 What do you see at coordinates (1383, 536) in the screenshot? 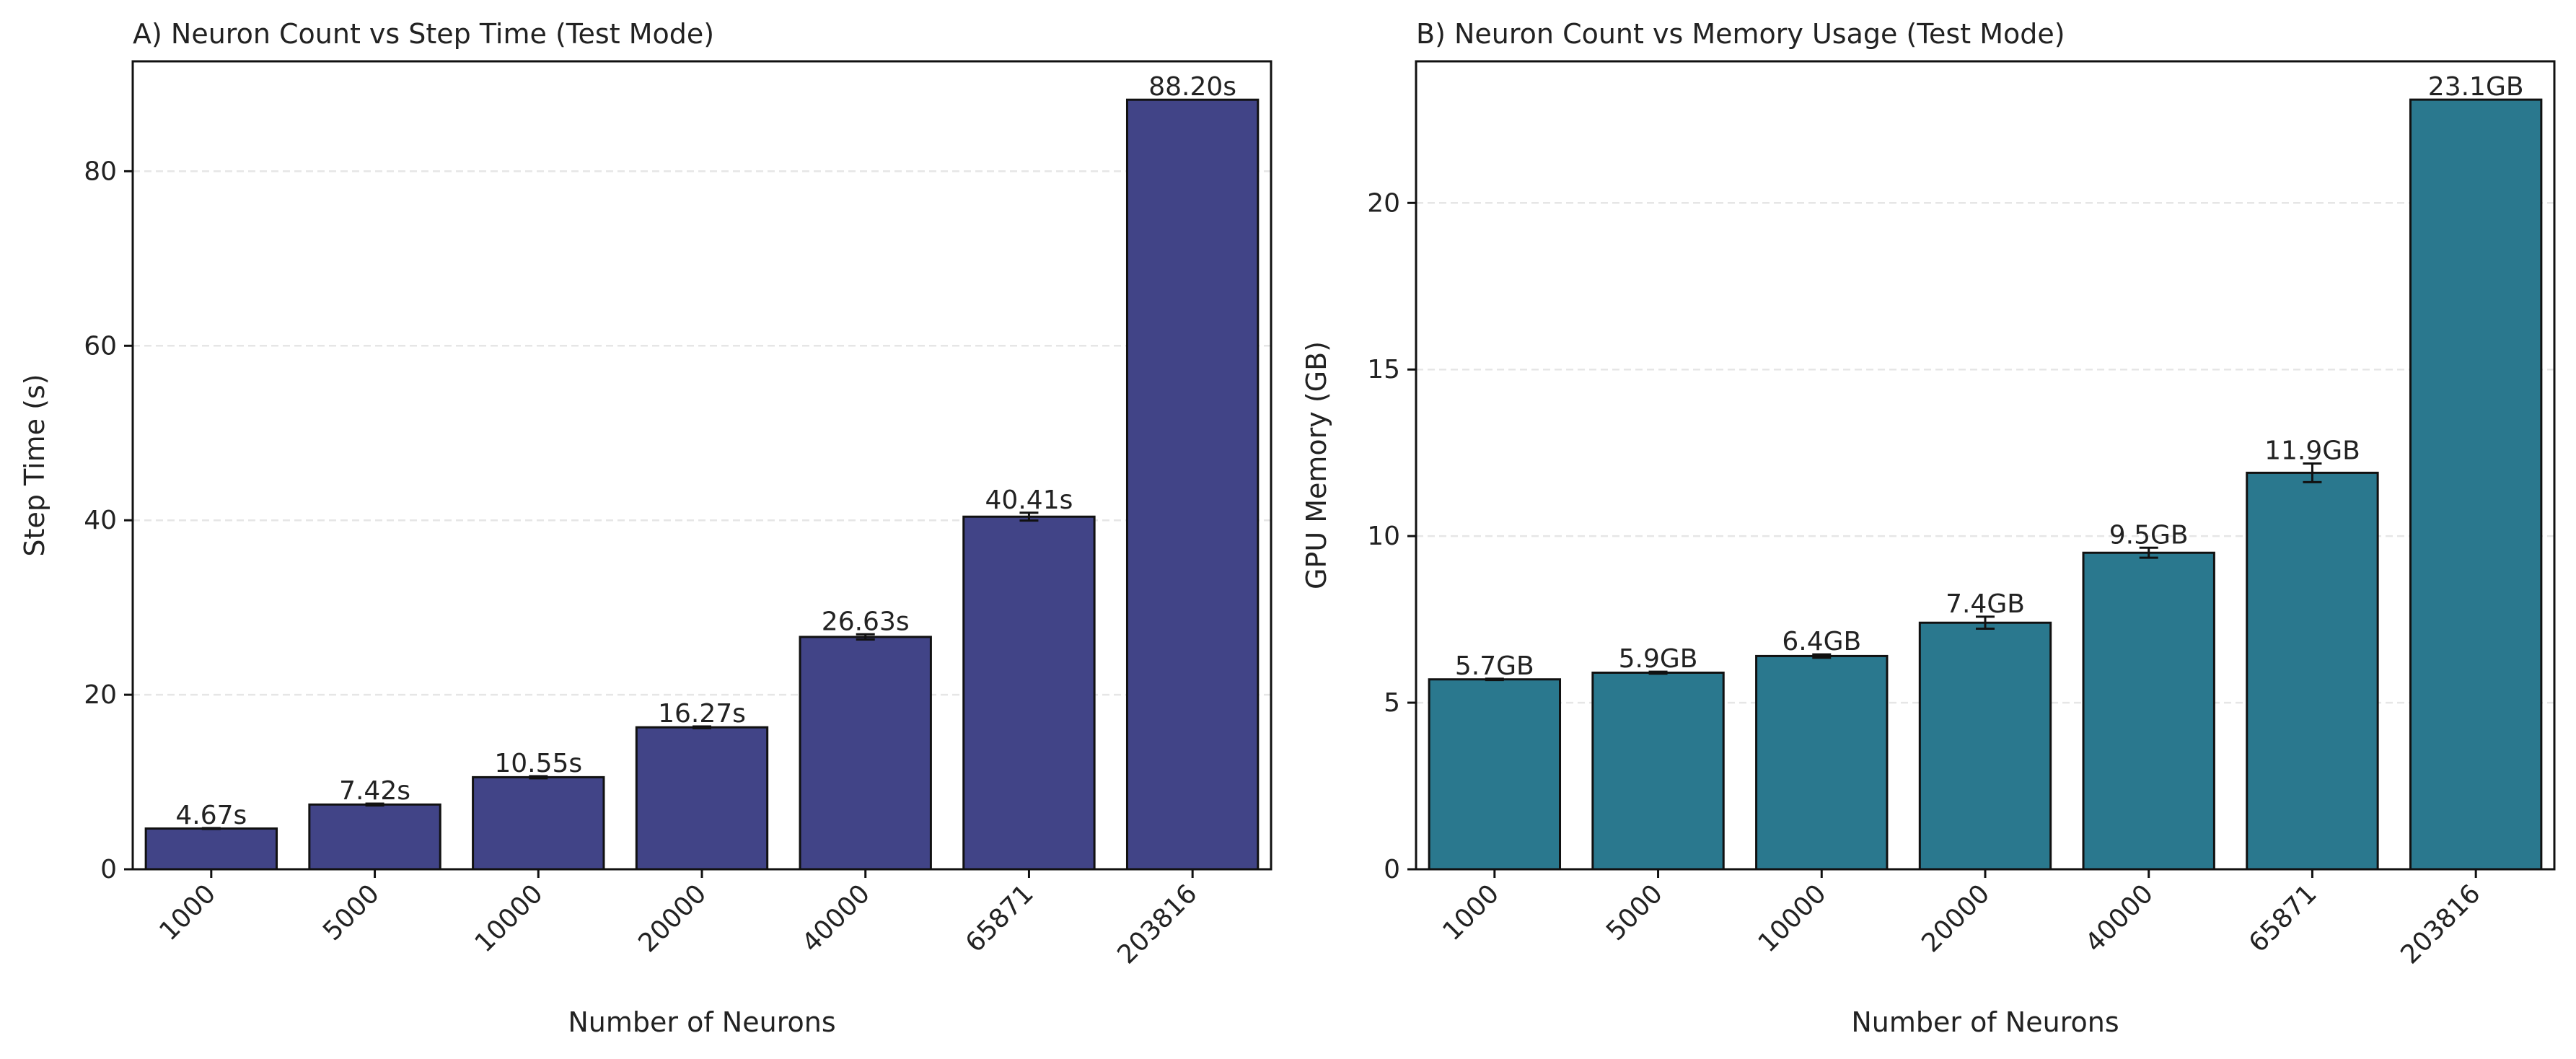
I see `y-tick-label: 10` at bounding box center [1383, 536].